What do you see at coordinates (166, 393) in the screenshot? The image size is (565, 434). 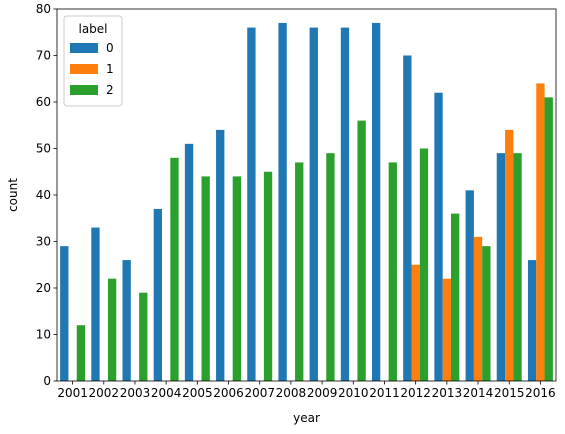 I see `x-tick-label: 2004` at bounding box center [166, 393].